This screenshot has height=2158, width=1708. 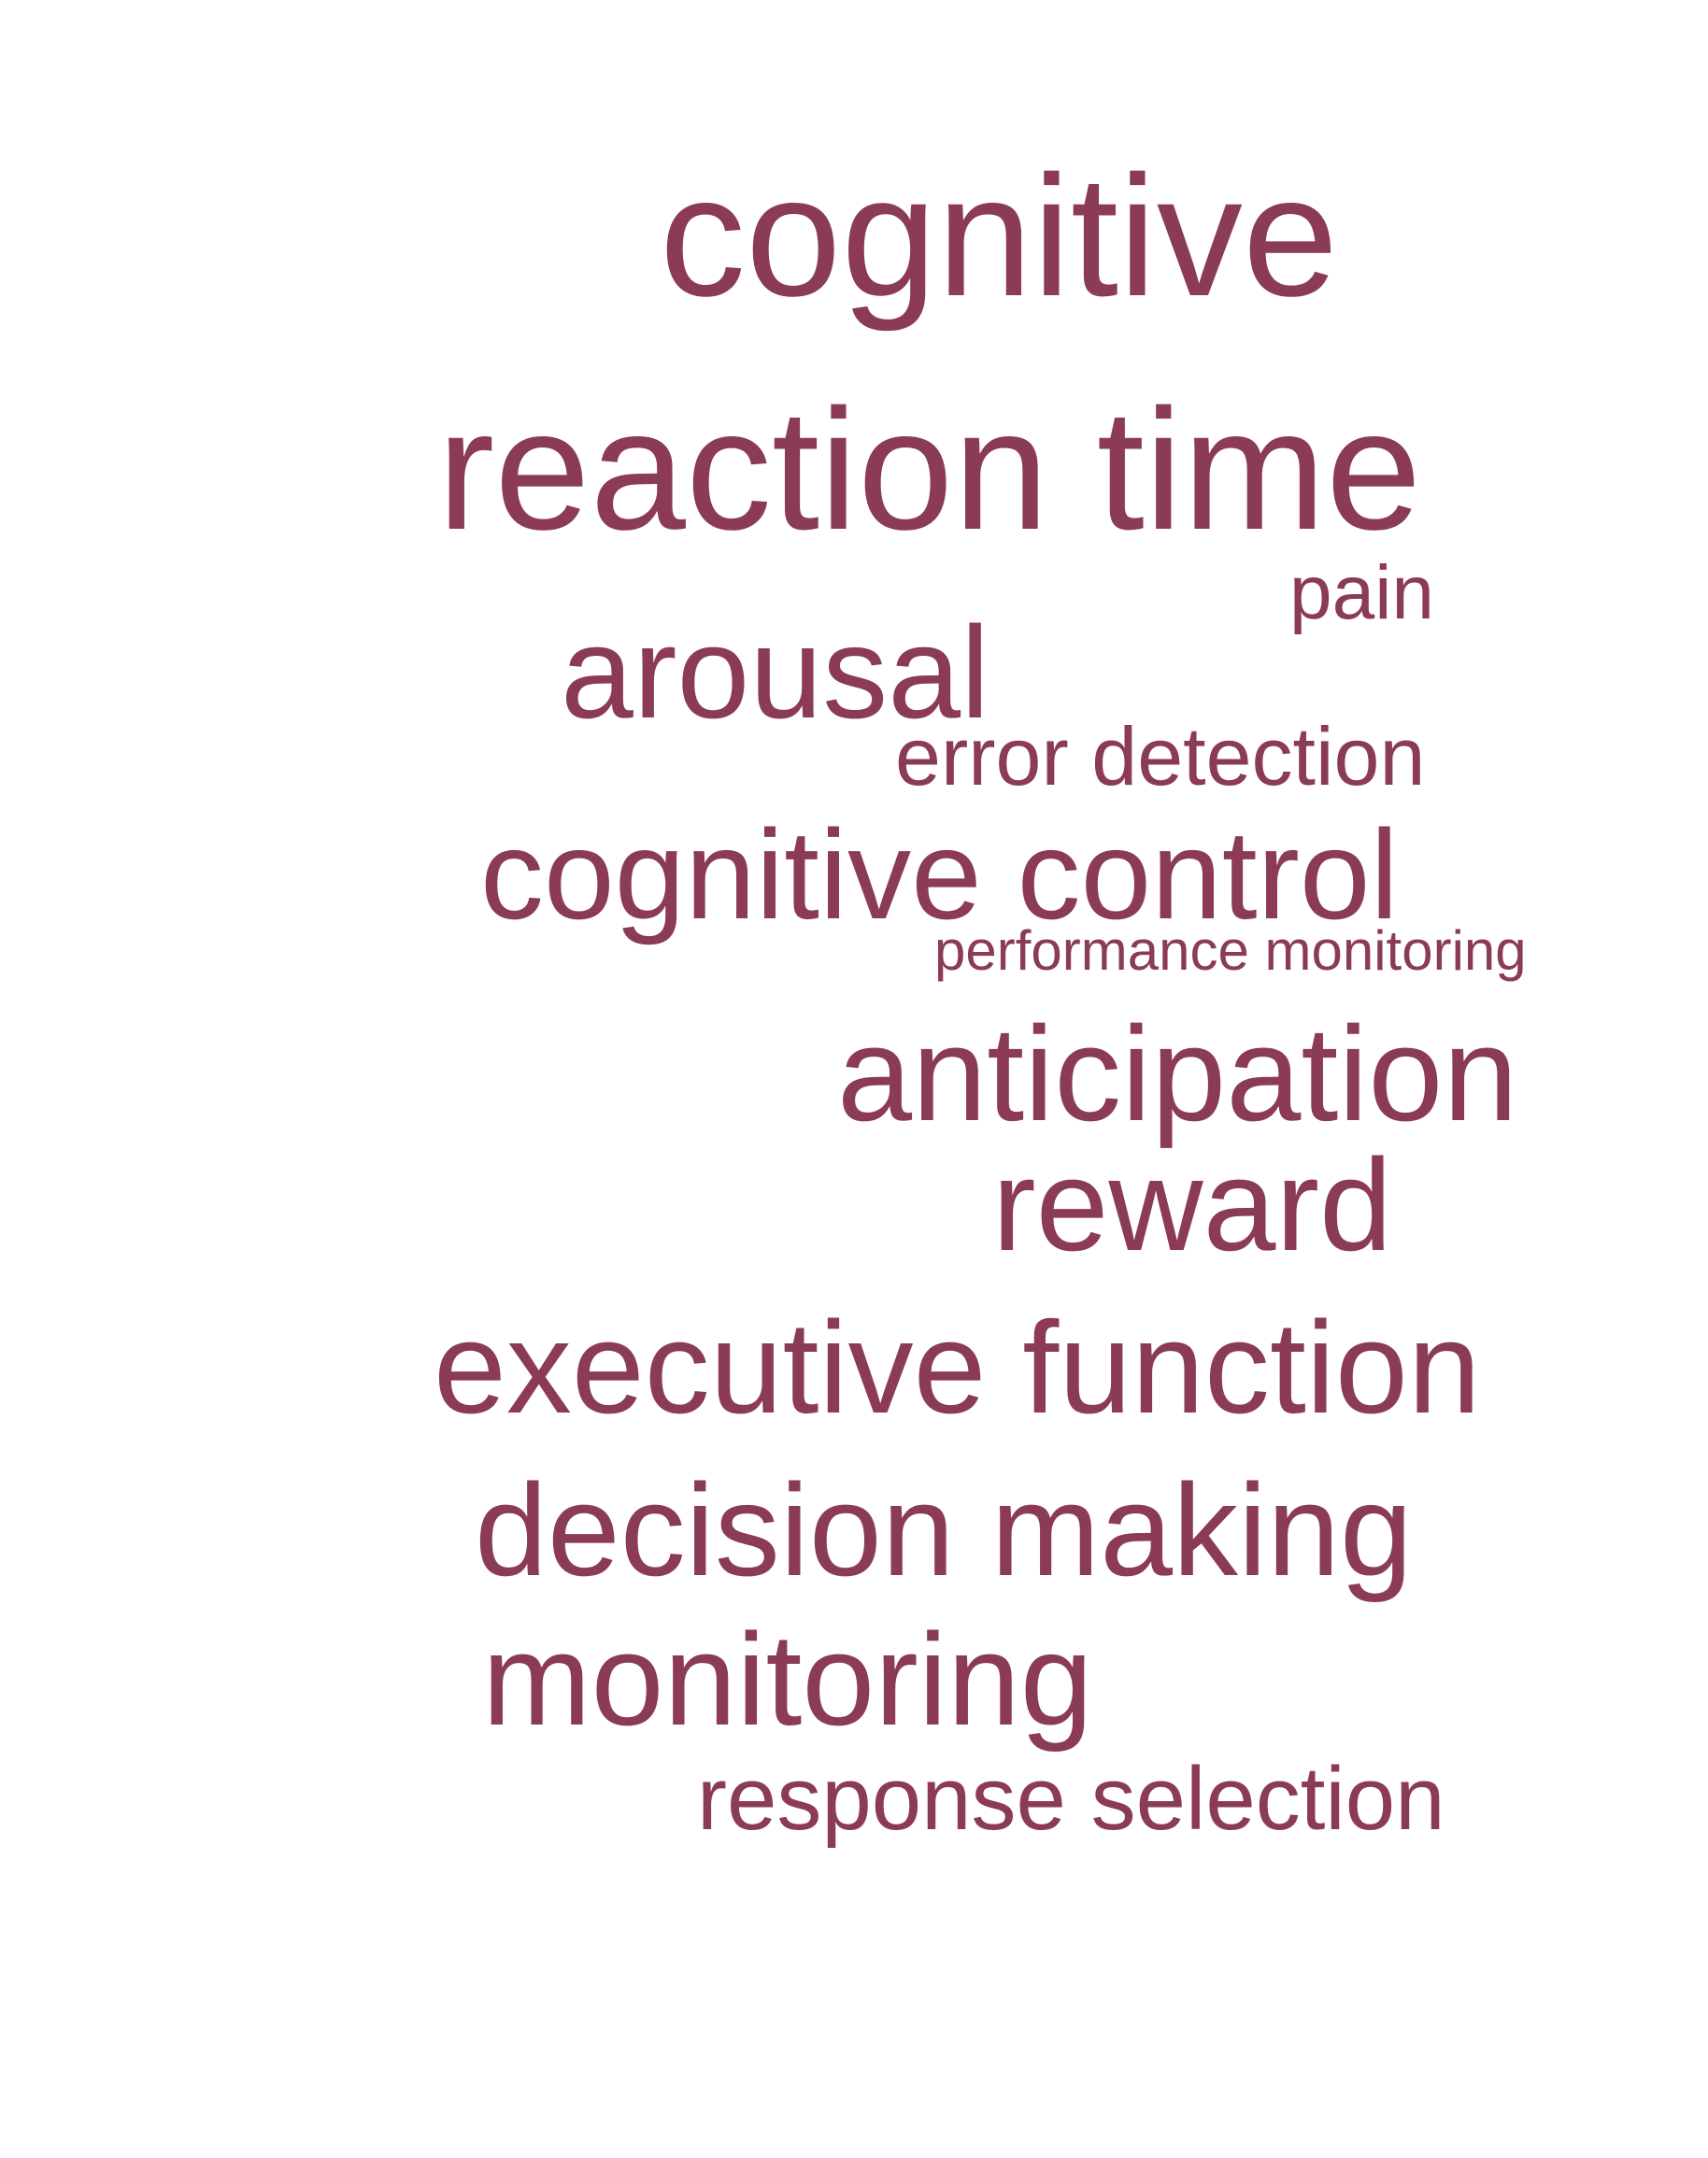 What do you see at coordinates (1161, 756) in the screenshot?
I see `word-error-detection: error detection` at bounding box center [1161, 756].